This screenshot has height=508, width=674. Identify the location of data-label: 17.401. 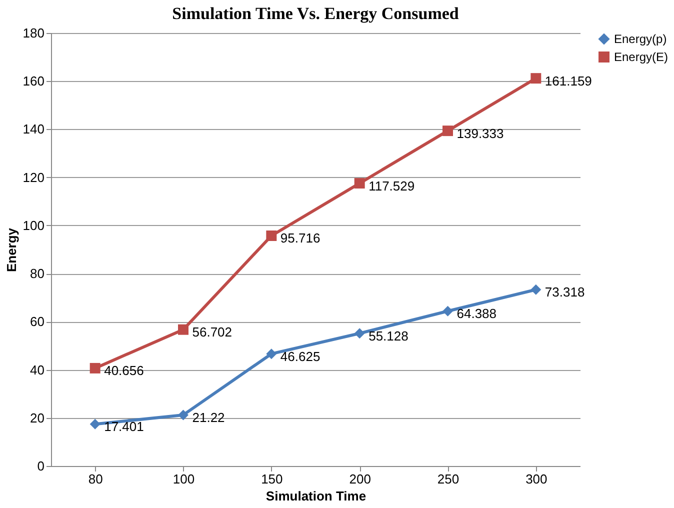
(124, 426).